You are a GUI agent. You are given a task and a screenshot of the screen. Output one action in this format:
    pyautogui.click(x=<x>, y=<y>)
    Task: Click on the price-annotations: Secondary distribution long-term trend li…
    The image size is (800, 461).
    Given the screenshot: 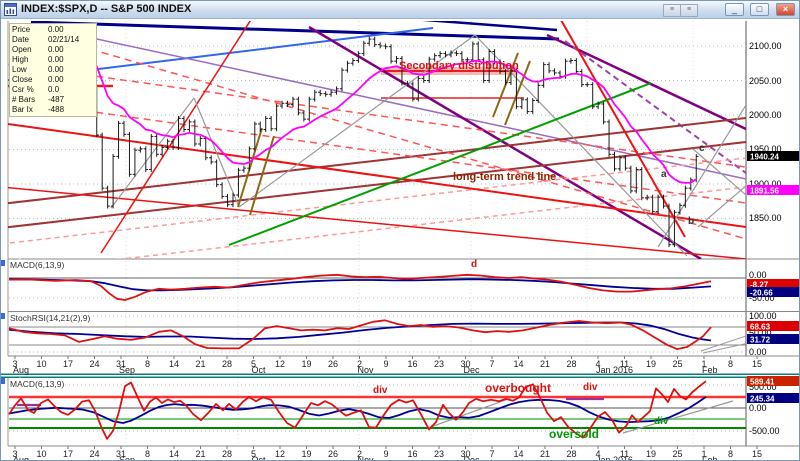 What is the action you would take?
    pyautogui.click(x=552, y=143)
    